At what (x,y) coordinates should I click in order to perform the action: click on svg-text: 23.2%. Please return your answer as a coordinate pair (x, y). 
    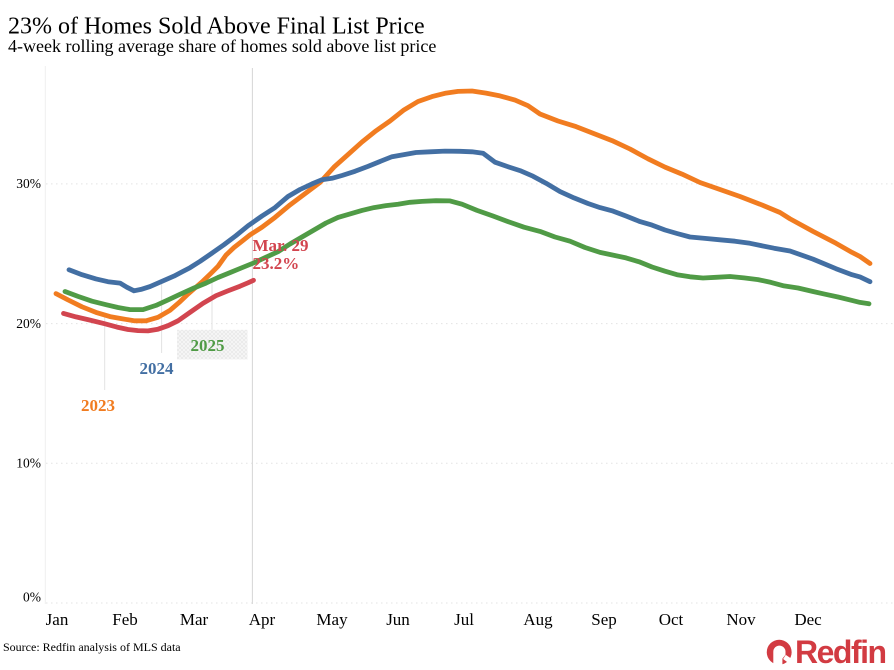
    Looking at the image, I should click on (276, 263).